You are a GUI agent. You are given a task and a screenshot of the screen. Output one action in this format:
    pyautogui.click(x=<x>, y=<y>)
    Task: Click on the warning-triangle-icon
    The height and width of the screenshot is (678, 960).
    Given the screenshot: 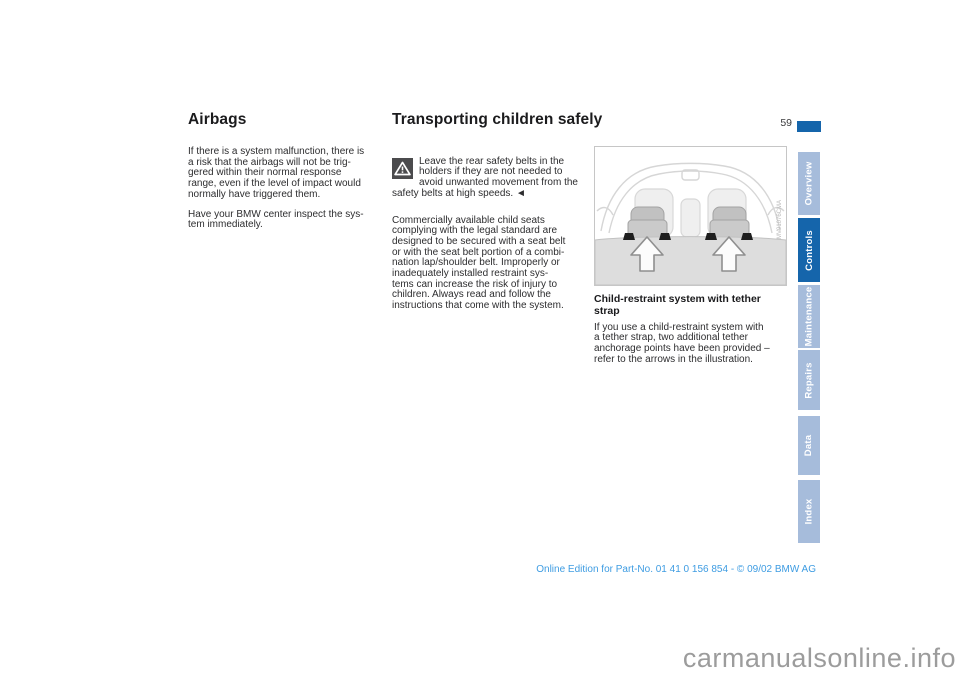 What is the action you would take?
    pyautogui.click(x=402, y=168)
    